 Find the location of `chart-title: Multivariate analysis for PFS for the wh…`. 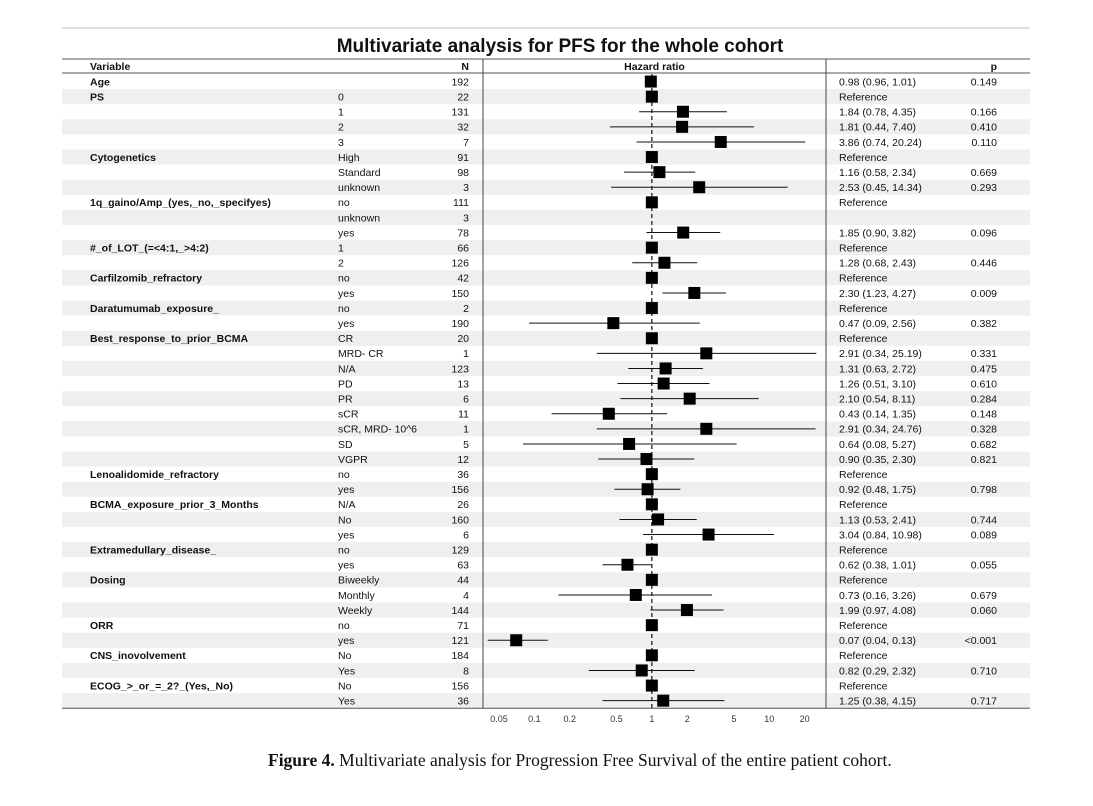

chart-title: Multivariate analysis for PFS for the wh… is located at coordinates (560, 46).